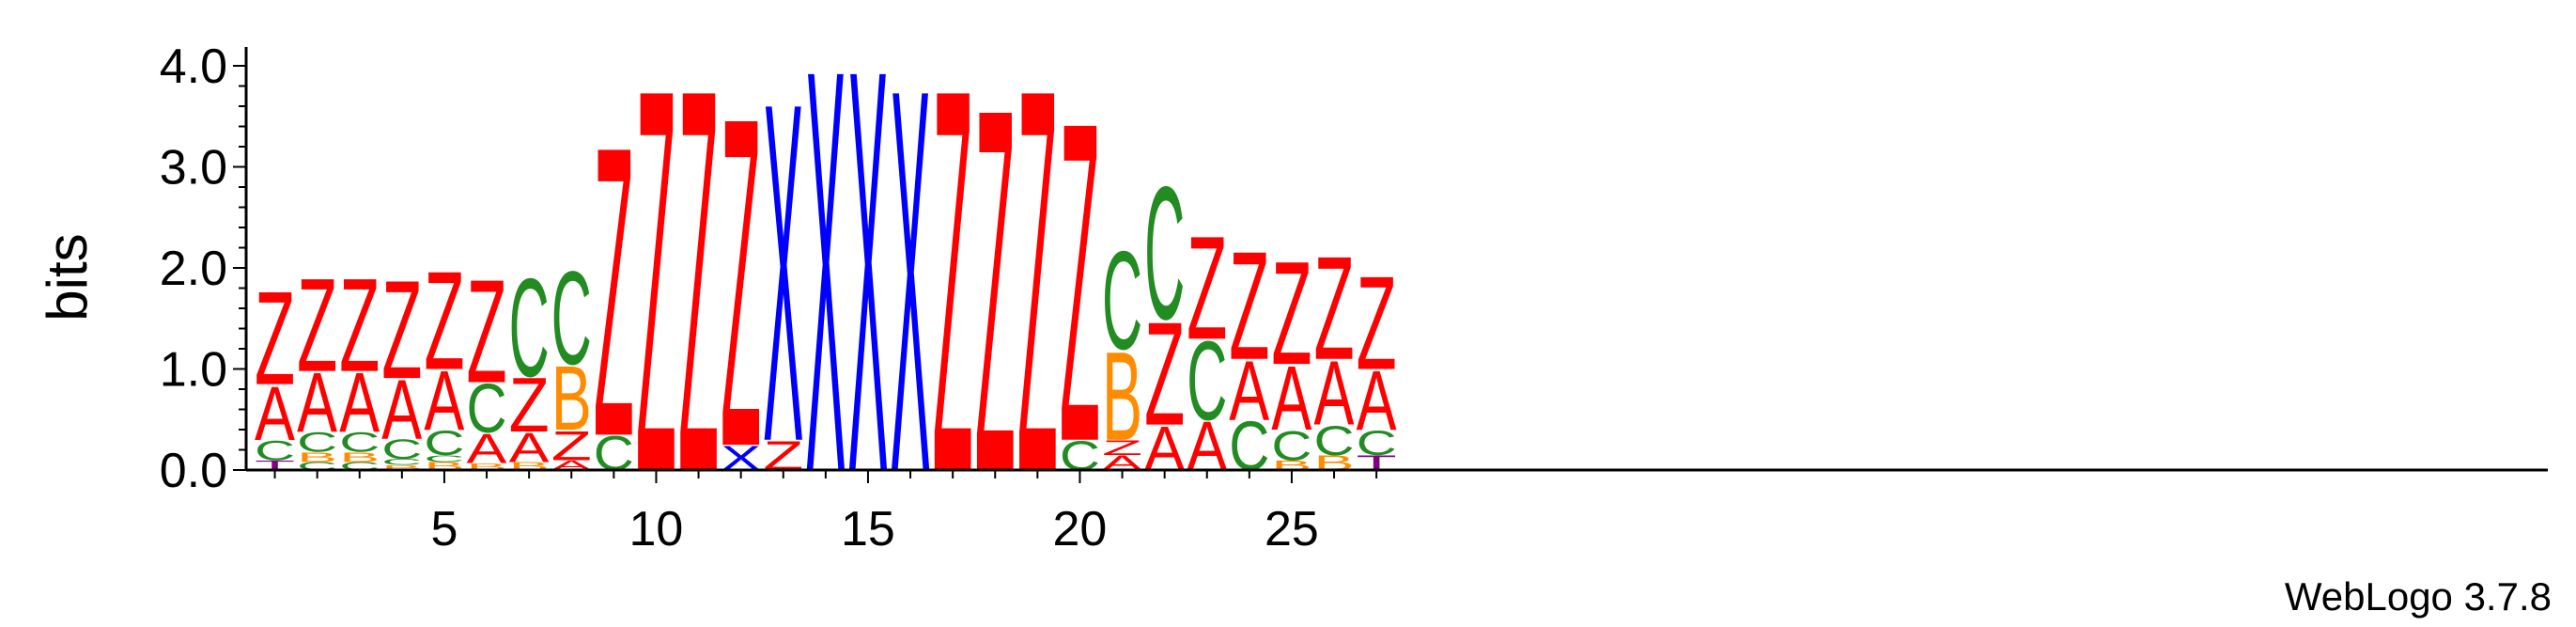 This screenshot has height=627, width=2576. I want to click on logo-letter-Z-pos-26: Z, so click(1335, 308).